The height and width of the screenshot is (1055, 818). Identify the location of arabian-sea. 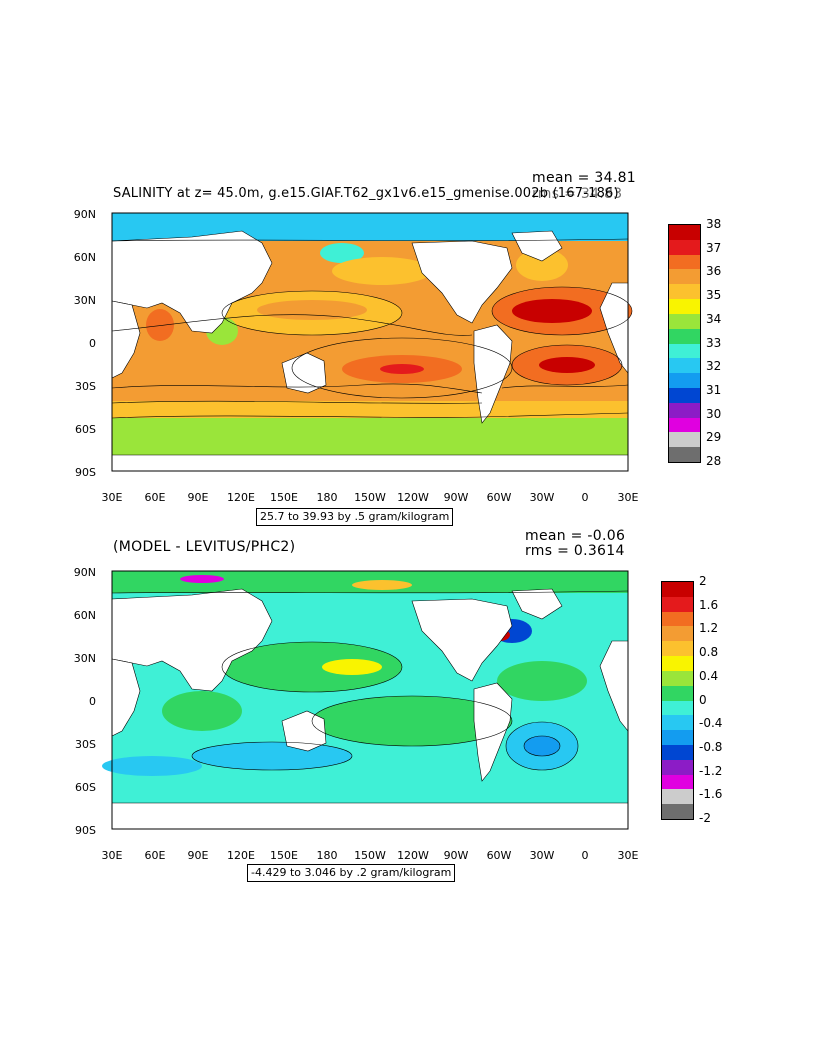
(160, 325).